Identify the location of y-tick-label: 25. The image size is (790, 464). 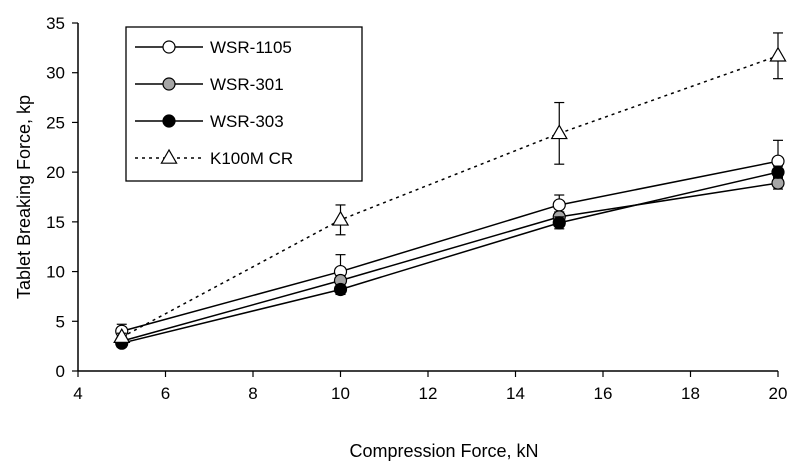
(55, 122).